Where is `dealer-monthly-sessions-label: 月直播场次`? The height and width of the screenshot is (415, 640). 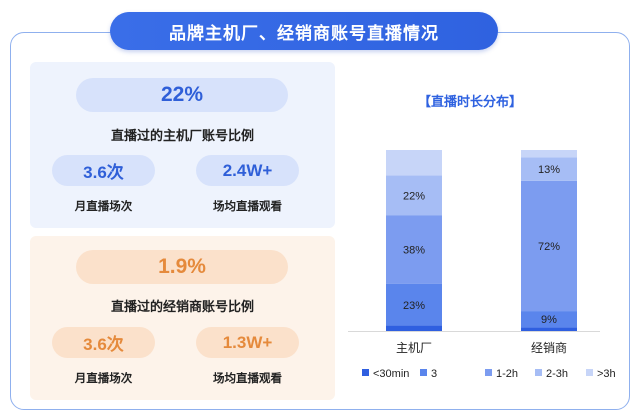 dealer-monthly-sessions-label: 月直播场次 is located at coordinates (103, 379).